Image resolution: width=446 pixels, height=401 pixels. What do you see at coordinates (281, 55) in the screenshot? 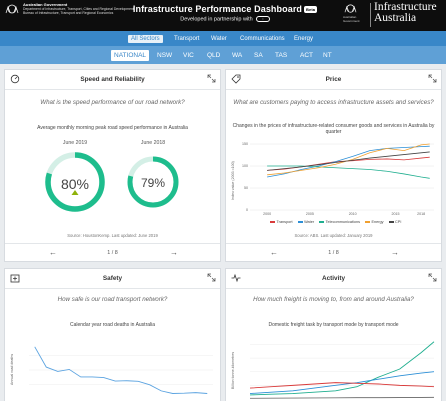
I see `state-tab-tas: TAS` at bounding box center [281, 55].